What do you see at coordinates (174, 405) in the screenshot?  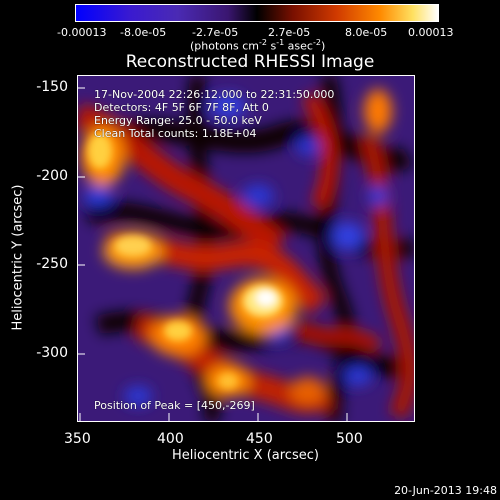 I see `info-peak-position: Position of Peak = [450,-269]` at bounding box center [174, 405].